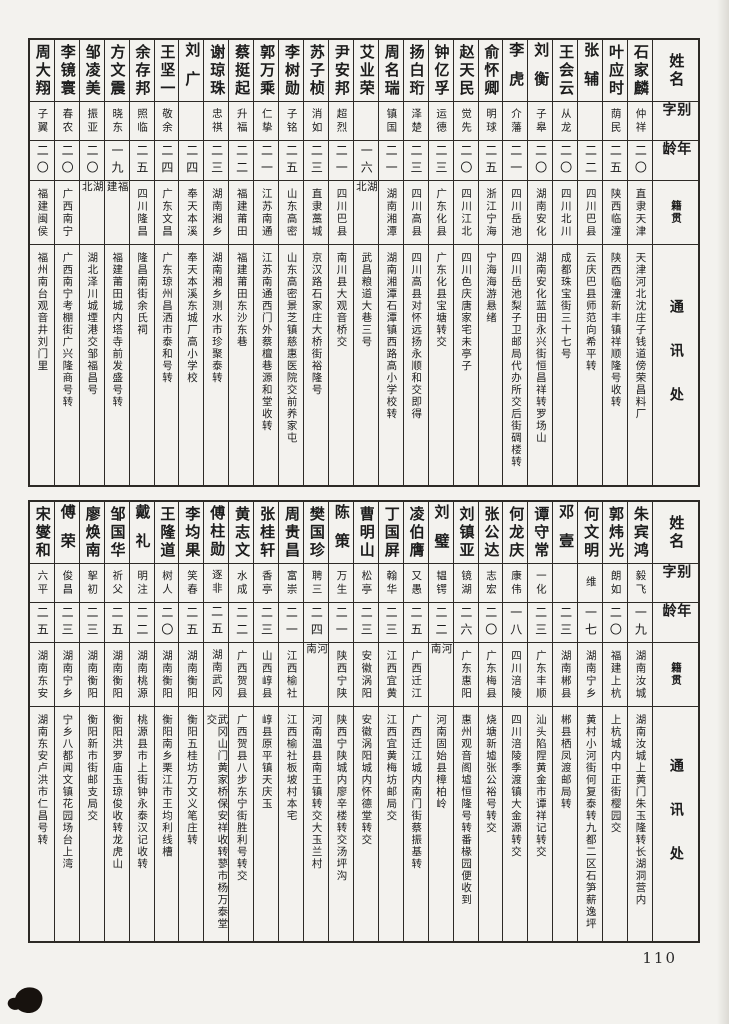 The width and height of the screenshot is (729, 1024). Describe the element at coordinates (639, 721) in the screenshot. I see `person-column: 朱宾鸿 毅飞 一九 湖南汝城 湖南汝城上黄门朱玉隆转长湖洞营内` at that location.